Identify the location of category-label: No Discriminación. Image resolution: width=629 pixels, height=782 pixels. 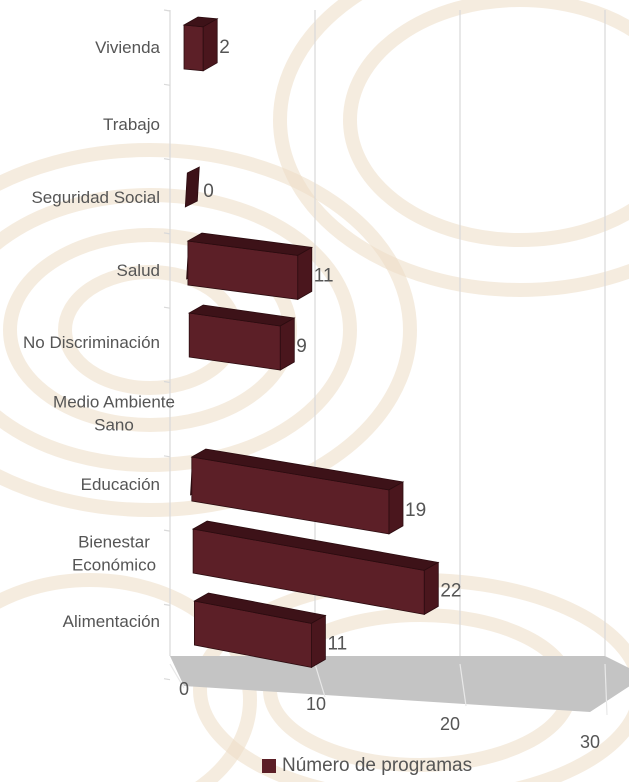
(91, 342).